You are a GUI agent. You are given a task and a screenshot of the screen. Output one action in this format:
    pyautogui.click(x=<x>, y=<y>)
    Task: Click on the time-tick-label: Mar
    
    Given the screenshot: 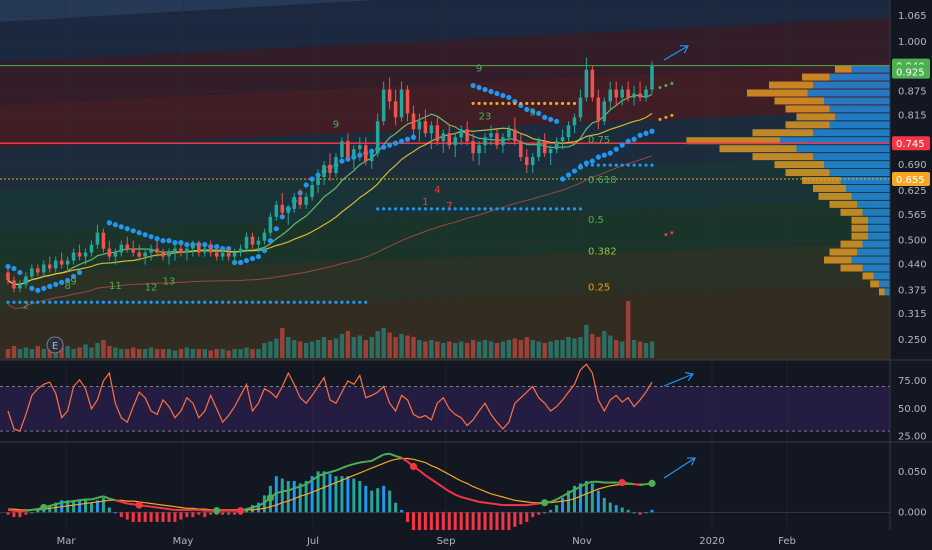 What is the action you would take?
    pyautogui.click(x=67, y=541)
    